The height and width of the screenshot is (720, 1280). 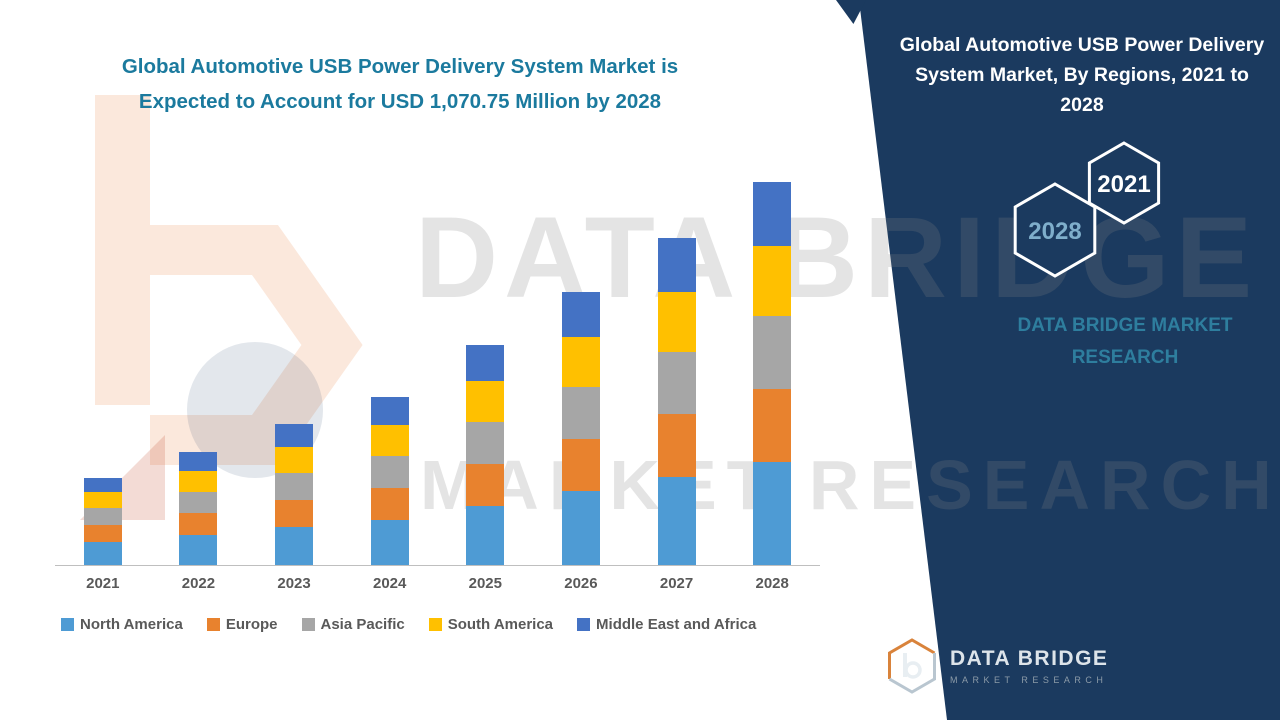 What do you see at coordinates (1125, 358) in the screenshot?
I see `brand-name-line2: RESEARCH` at bounding box center [1125, 358].